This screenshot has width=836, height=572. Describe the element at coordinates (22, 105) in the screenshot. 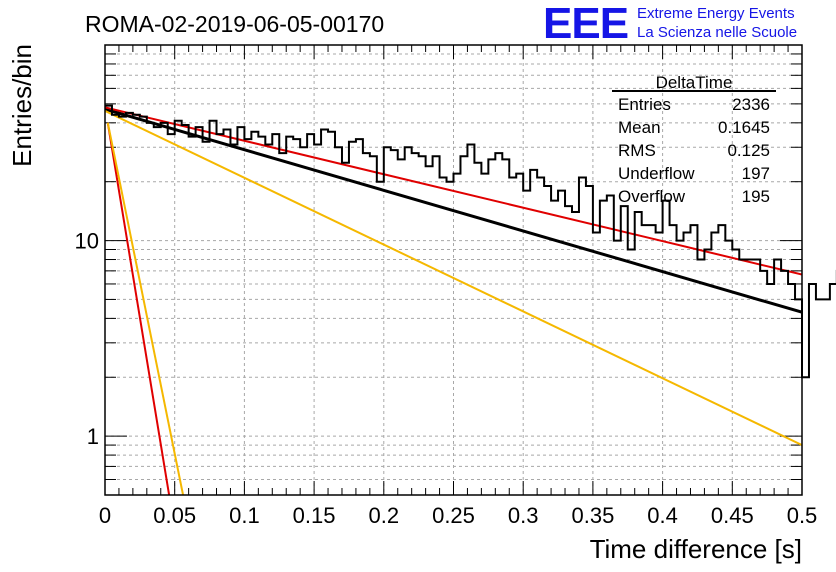

I see `y-axis-label: Entries/bin` at that location.